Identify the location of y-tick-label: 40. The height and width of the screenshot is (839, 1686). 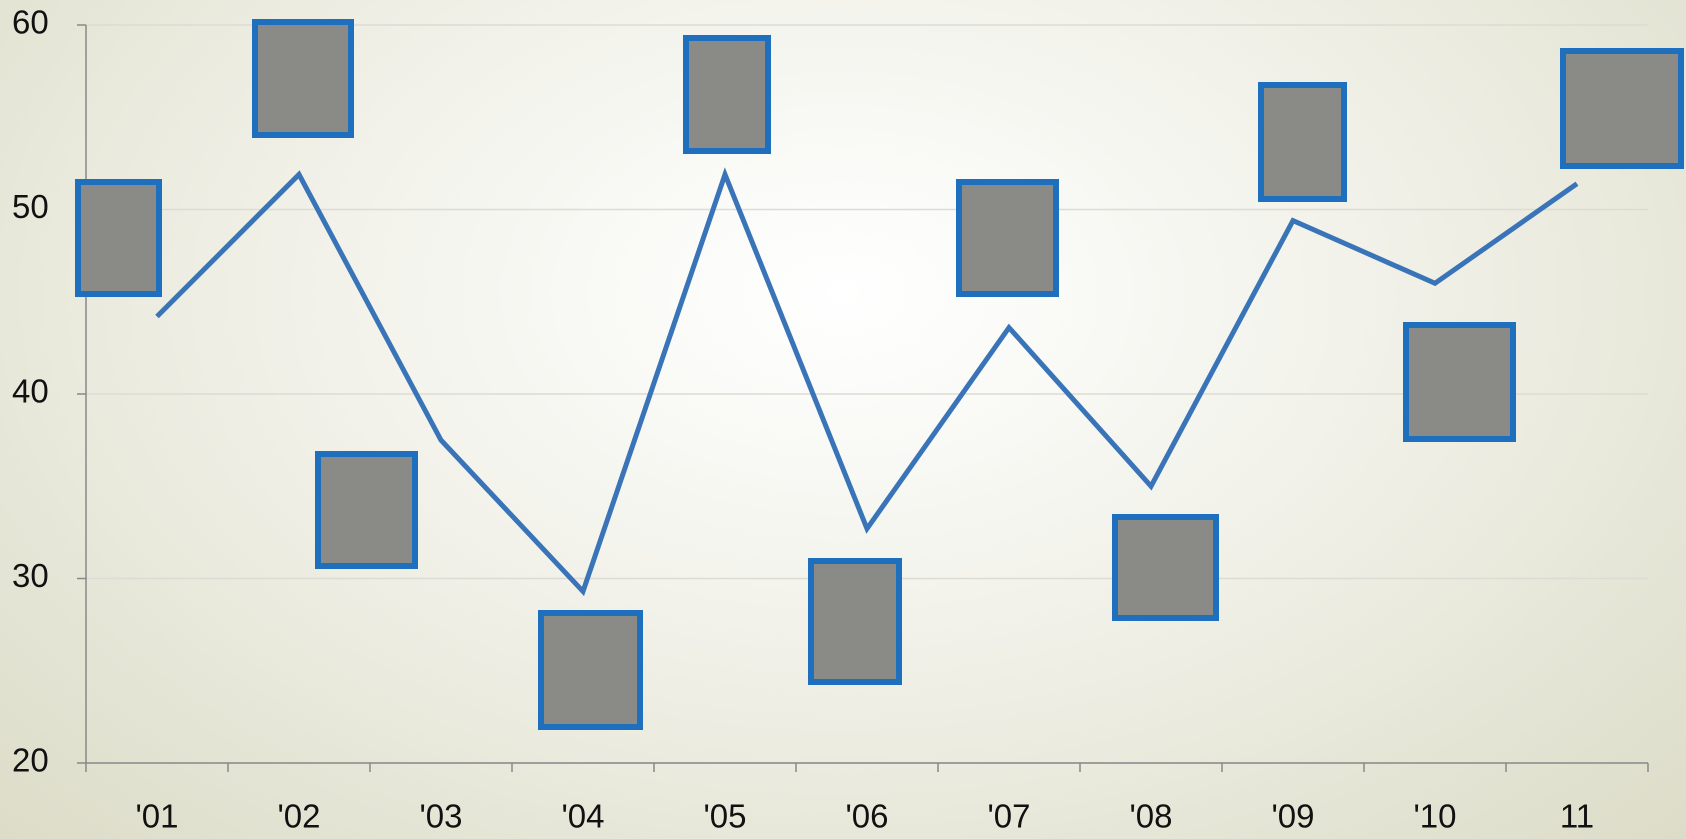
(30, 391).